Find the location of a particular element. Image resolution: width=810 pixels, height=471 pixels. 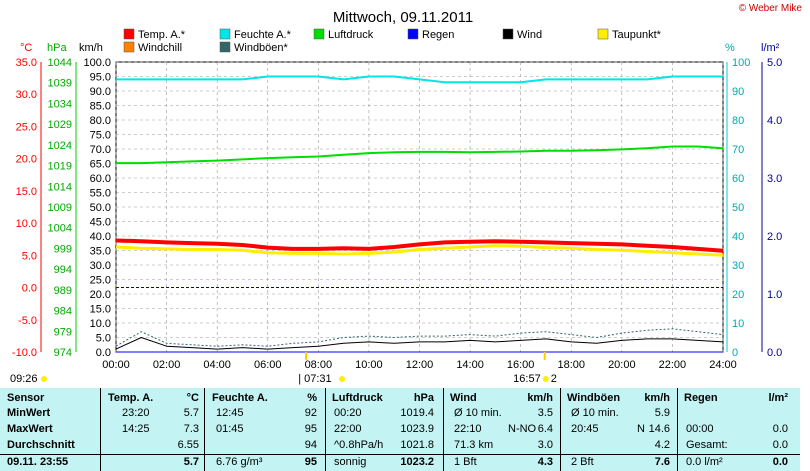

temp-tick-label: 10.0 is located at coordinates (26, 224).